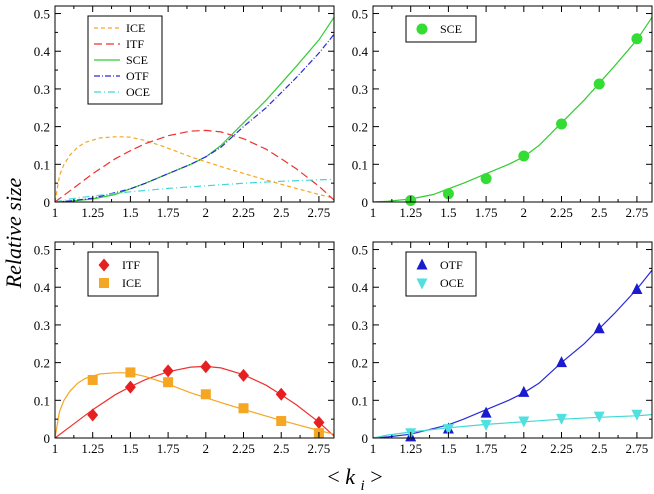 The height and width of the screenshot is (494, 654). I want to click on marker-series-sce, so click(524, 119).